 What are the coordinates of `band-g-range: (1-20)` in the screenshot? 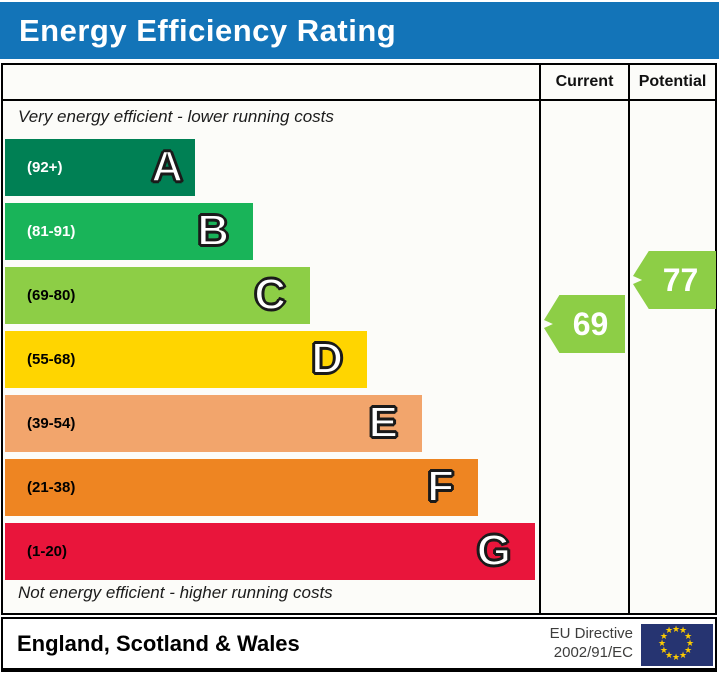 It's located at (47, 551).